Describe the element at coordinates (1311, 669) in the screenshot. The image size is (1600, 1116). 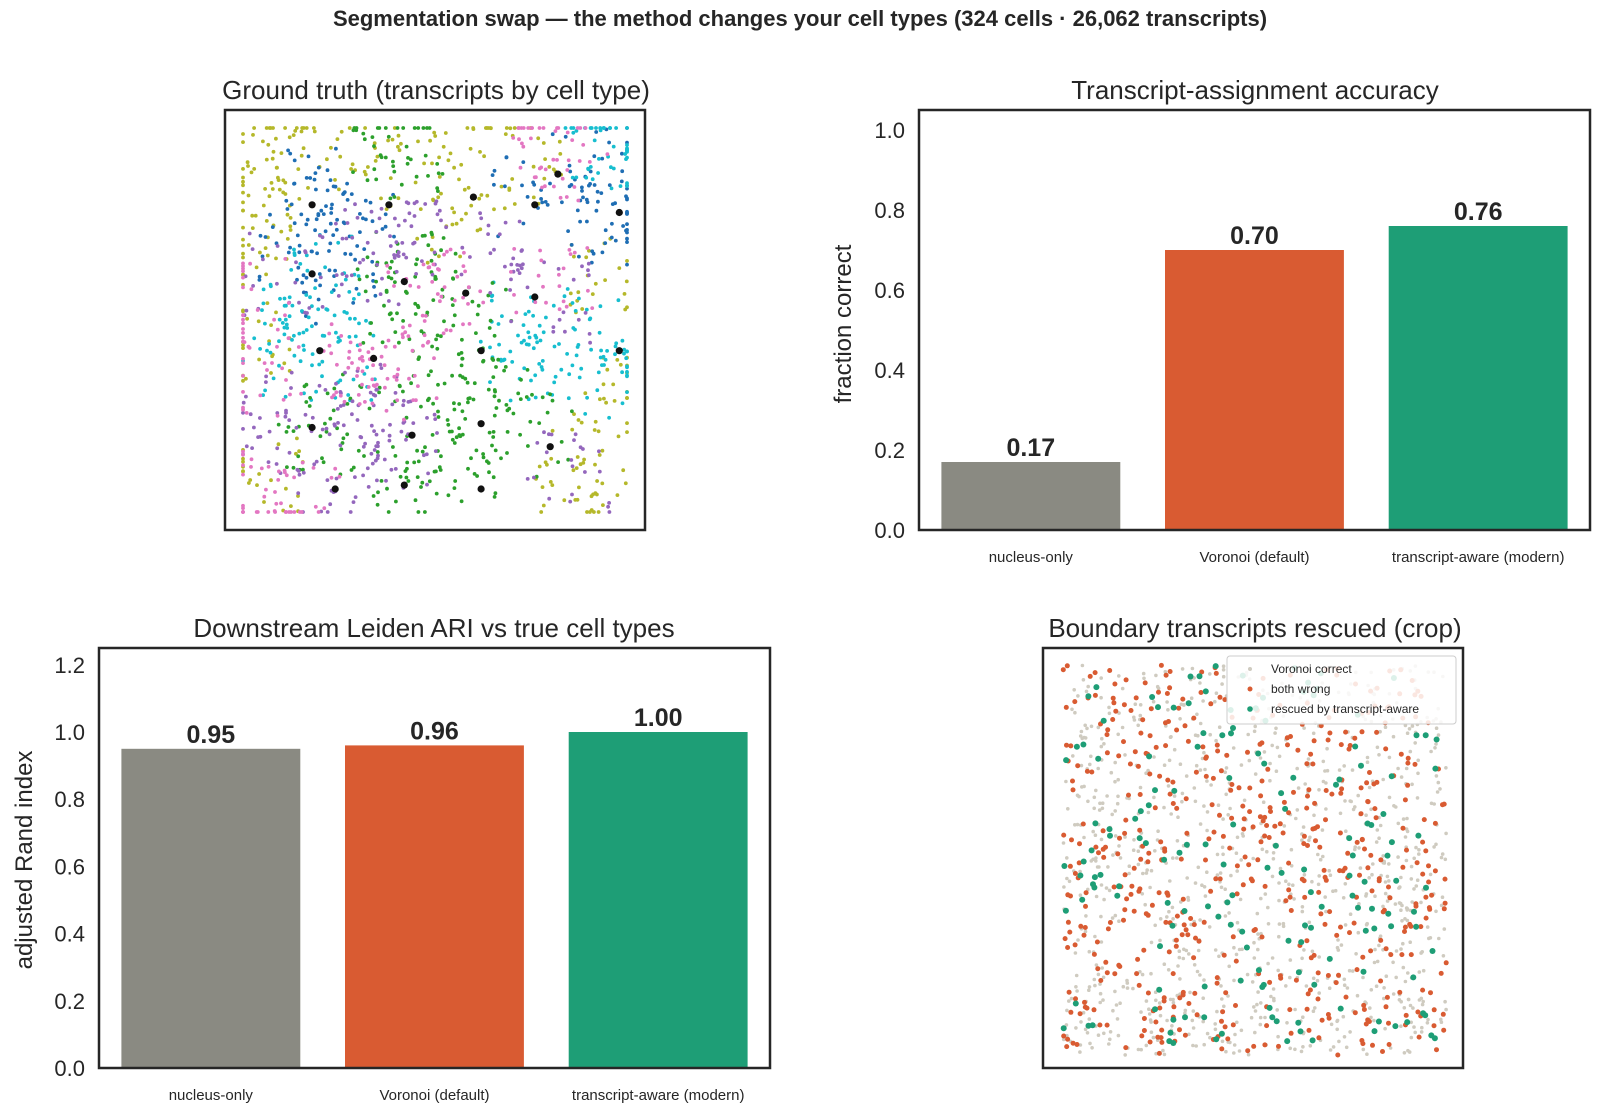
I see `legend-voronoi-correct: Voronoi correct` at that location.